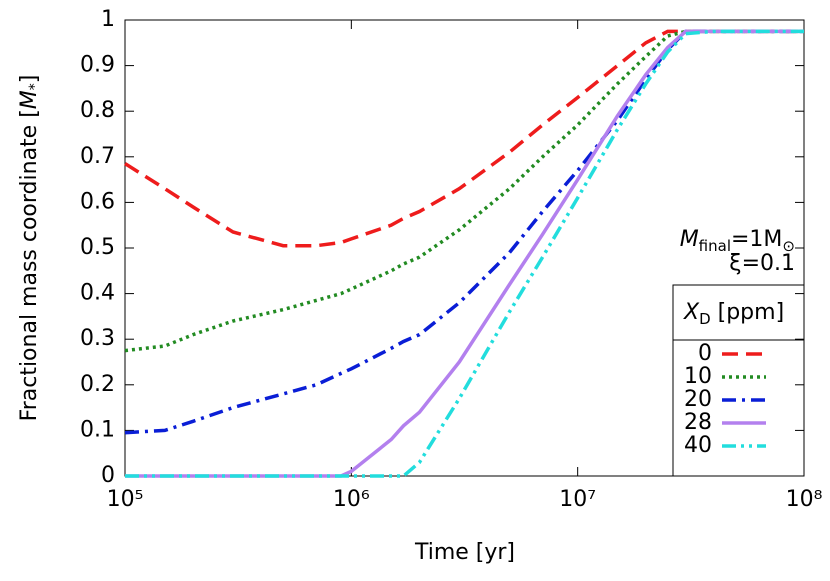 Image resolution: width=830 pixels, height=581 pixels. I want to click on annotation-subscript: ⊙, so click(788, 246).